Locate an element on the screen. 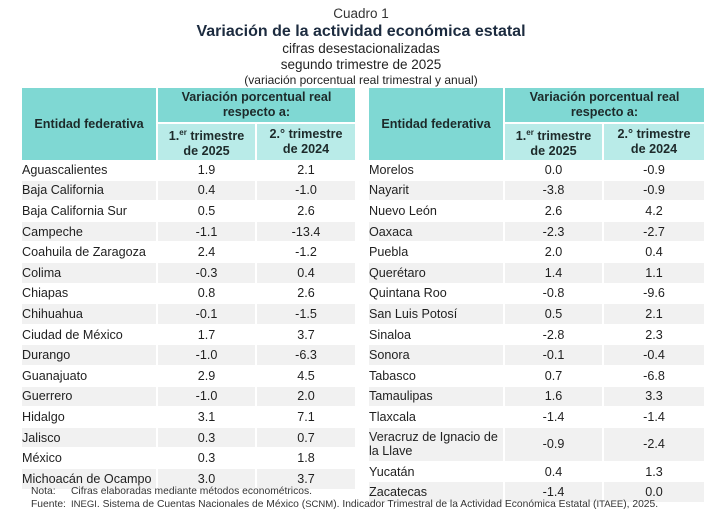 The height and width of the screenshot is (527, 722). table-row: Baja California 0.4 -1.0 is located at coordinates (188, 191).